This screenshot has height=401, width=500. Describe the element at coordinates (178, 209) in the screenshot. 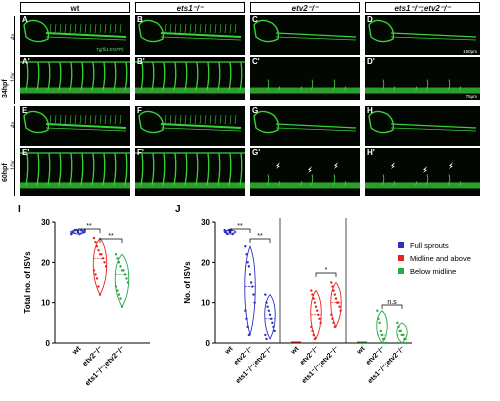

I see `panel-label-J: J` at that location.